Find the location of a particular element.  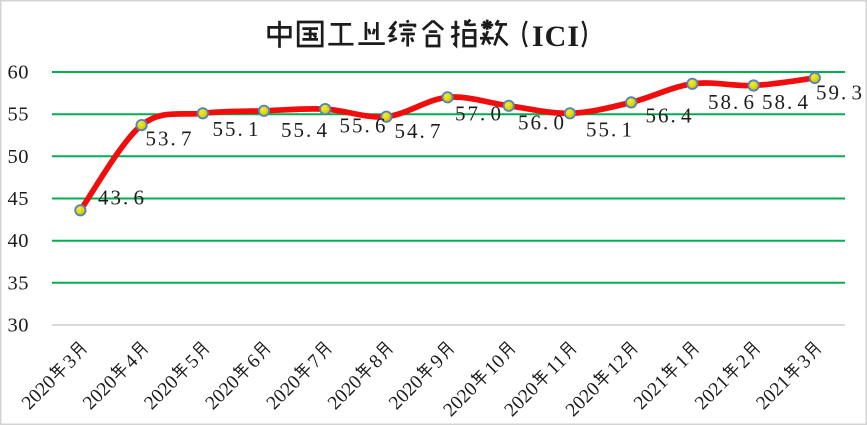

svg-text: 40 is located at coordinates (19, 241).